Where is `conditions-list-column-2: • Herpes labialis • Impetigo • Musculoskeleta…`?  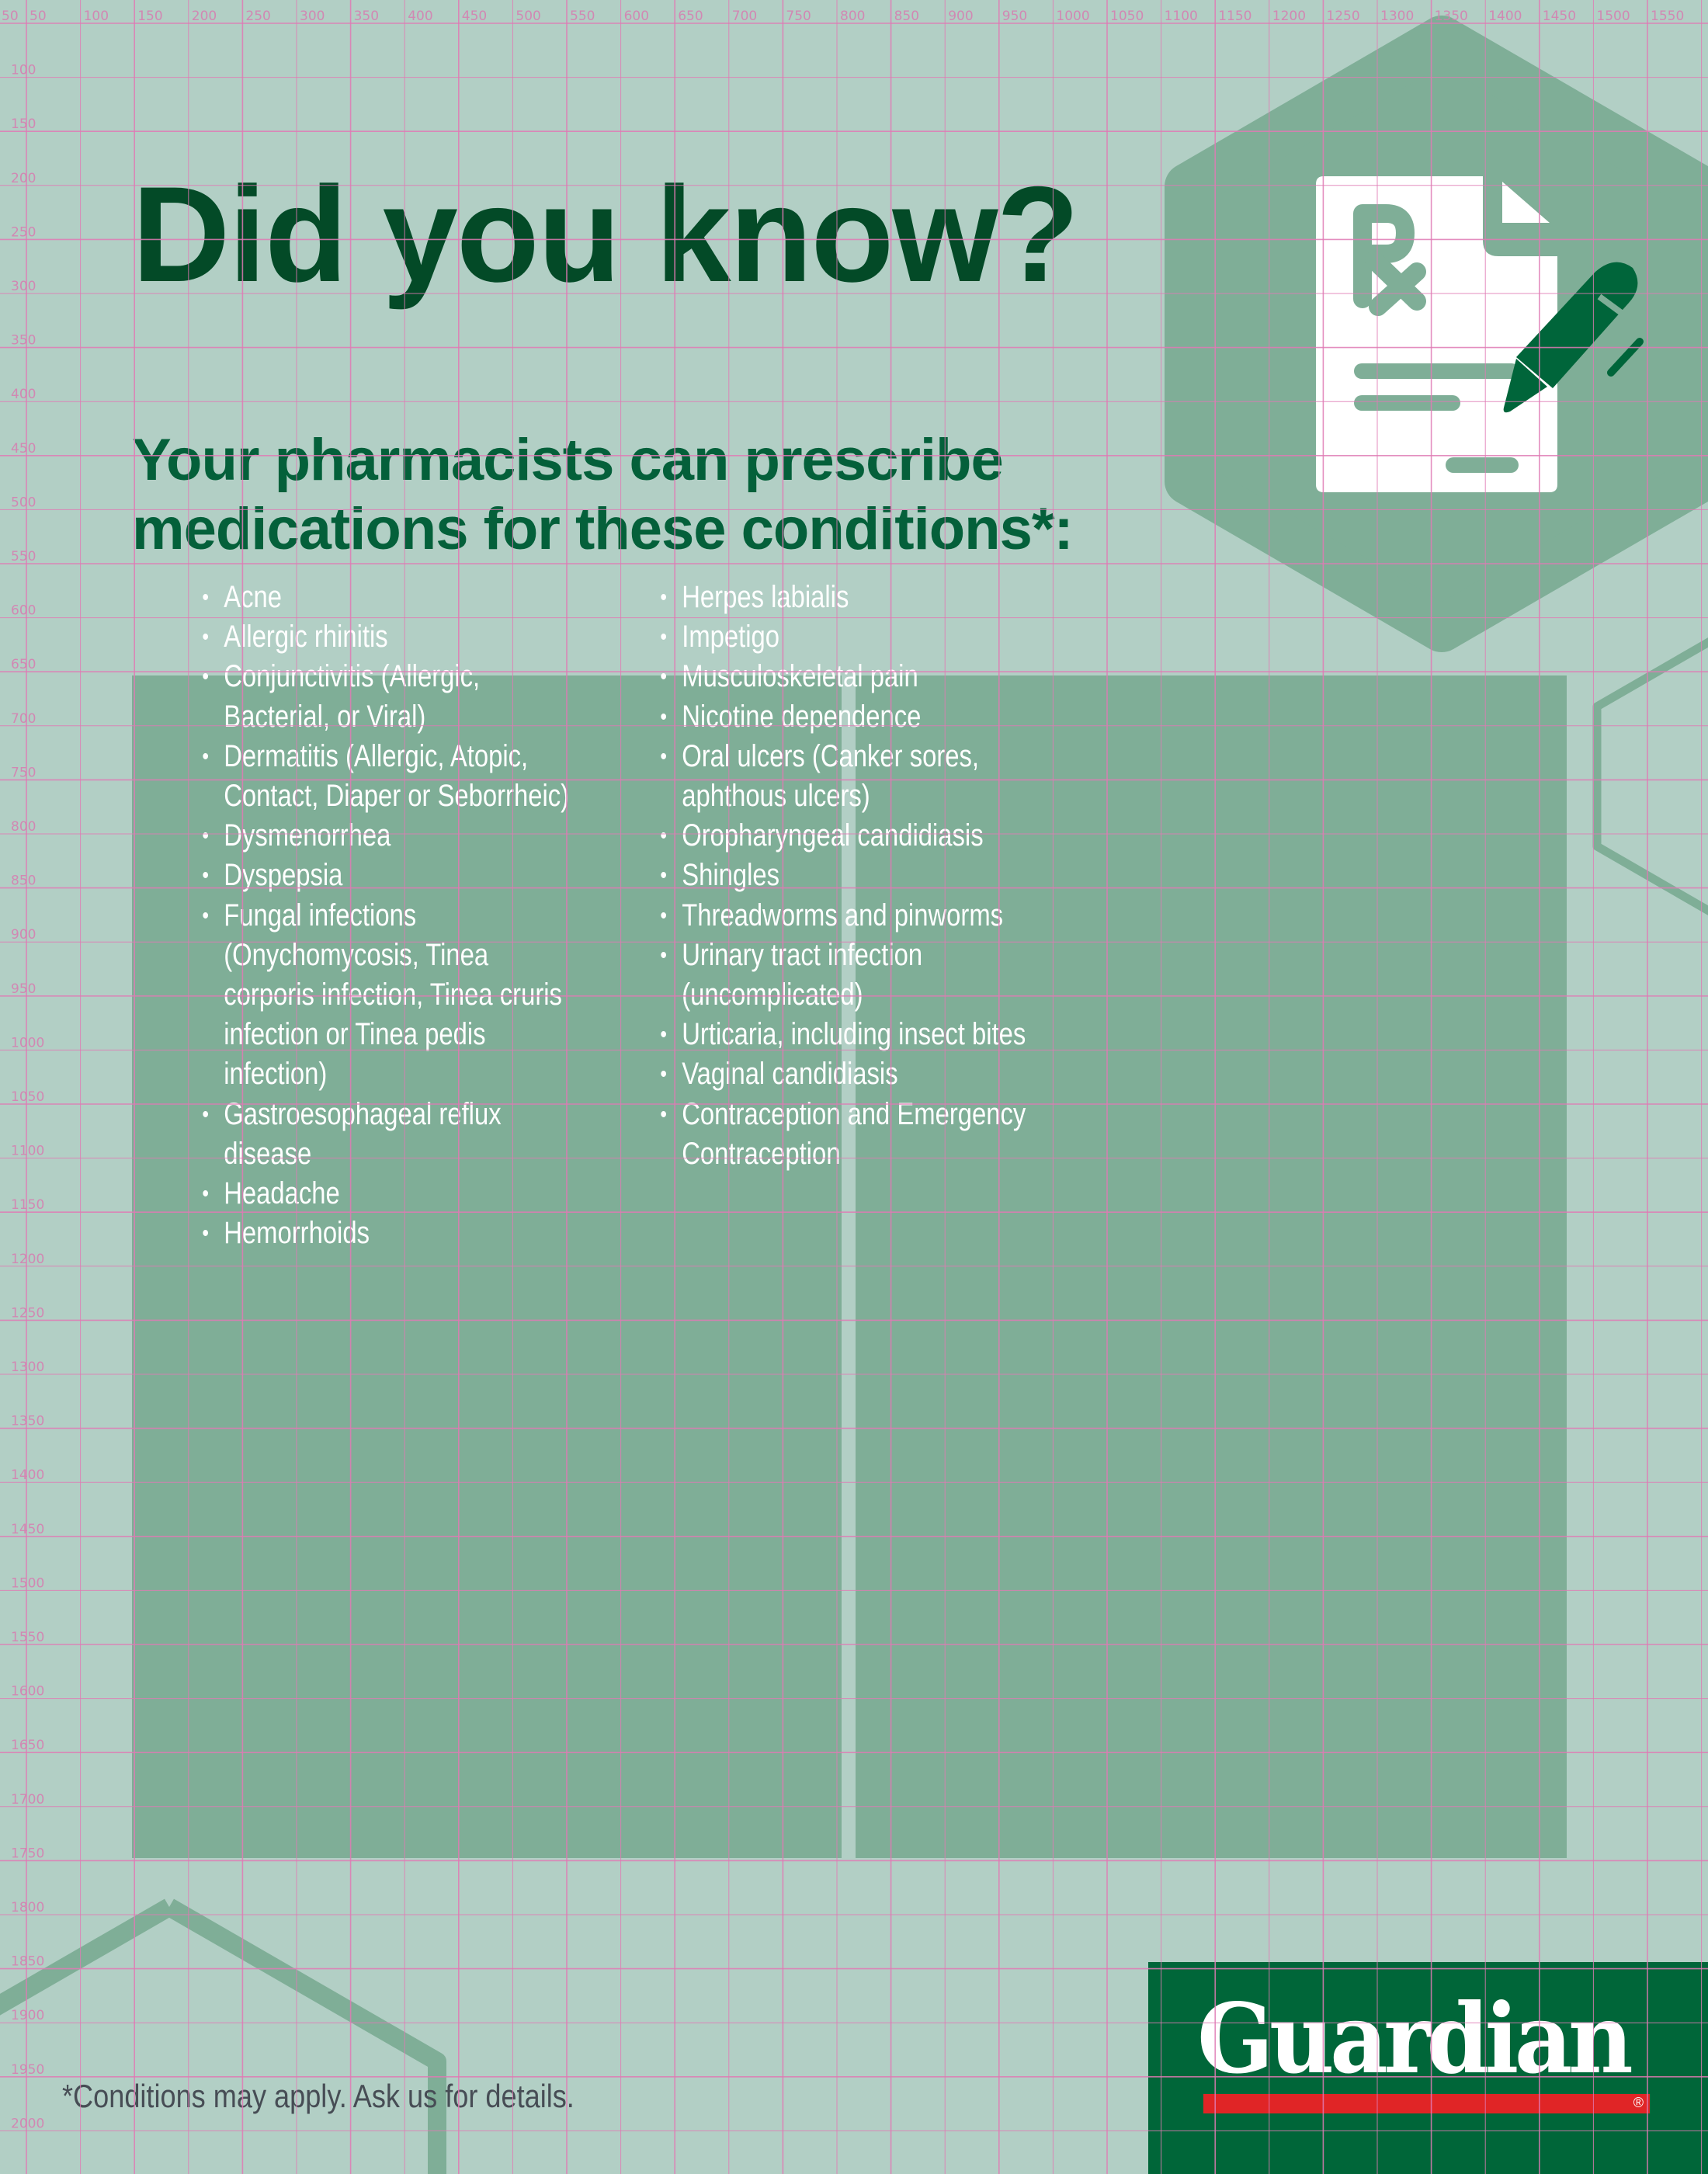
conditions-list-column-2: • Herpes labialis • Impetigo • Musculoskeleta… is located at coordinates (851, 876).